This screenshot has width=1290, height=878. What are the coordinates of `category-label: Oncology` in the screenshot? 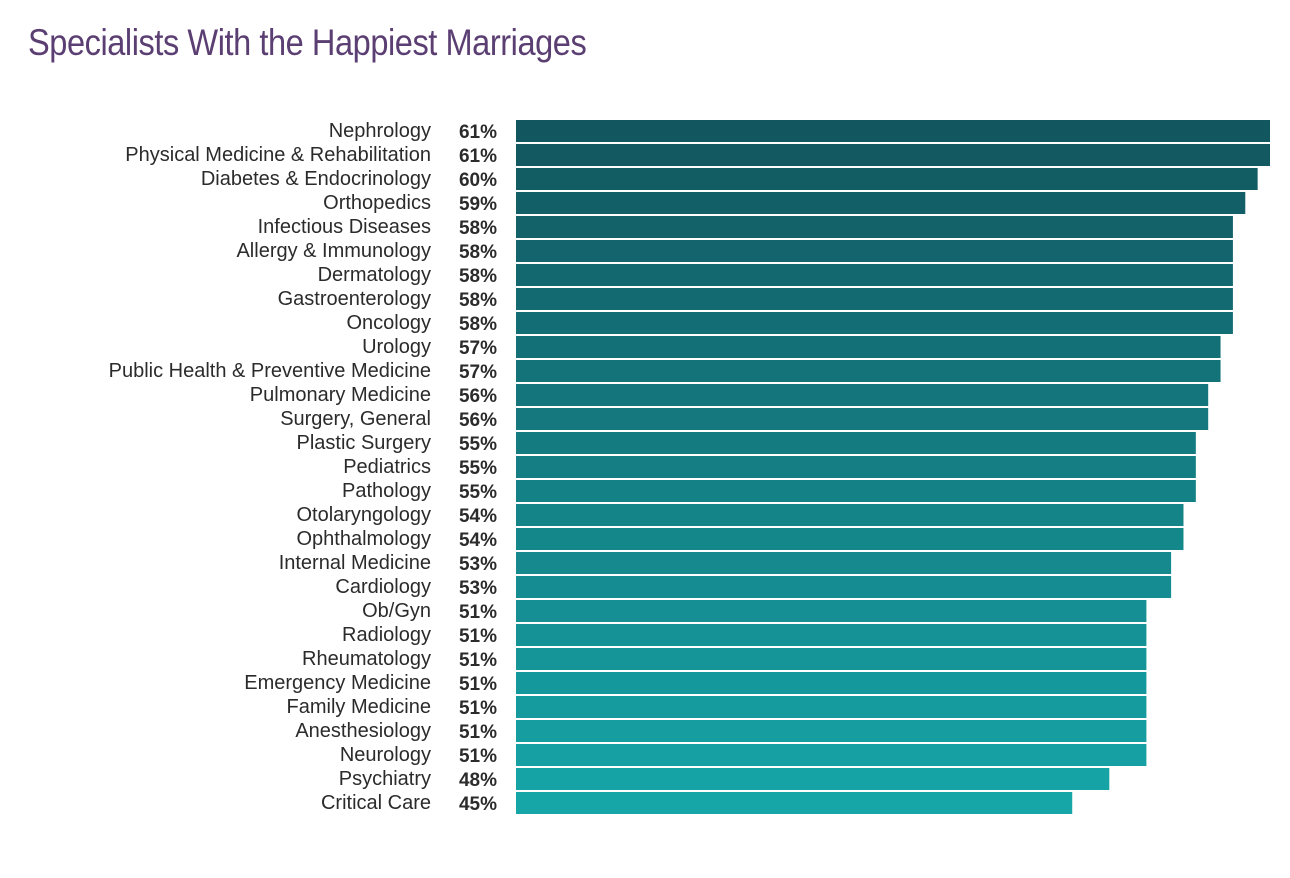 It's located at (389, 323).